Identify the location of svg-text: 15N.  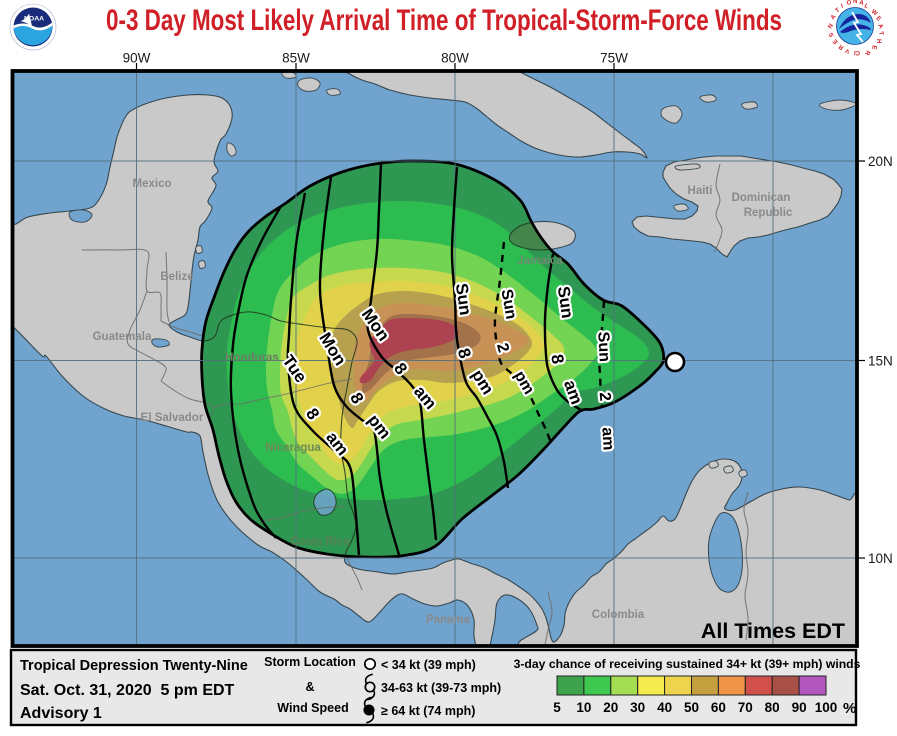
(880, 361).